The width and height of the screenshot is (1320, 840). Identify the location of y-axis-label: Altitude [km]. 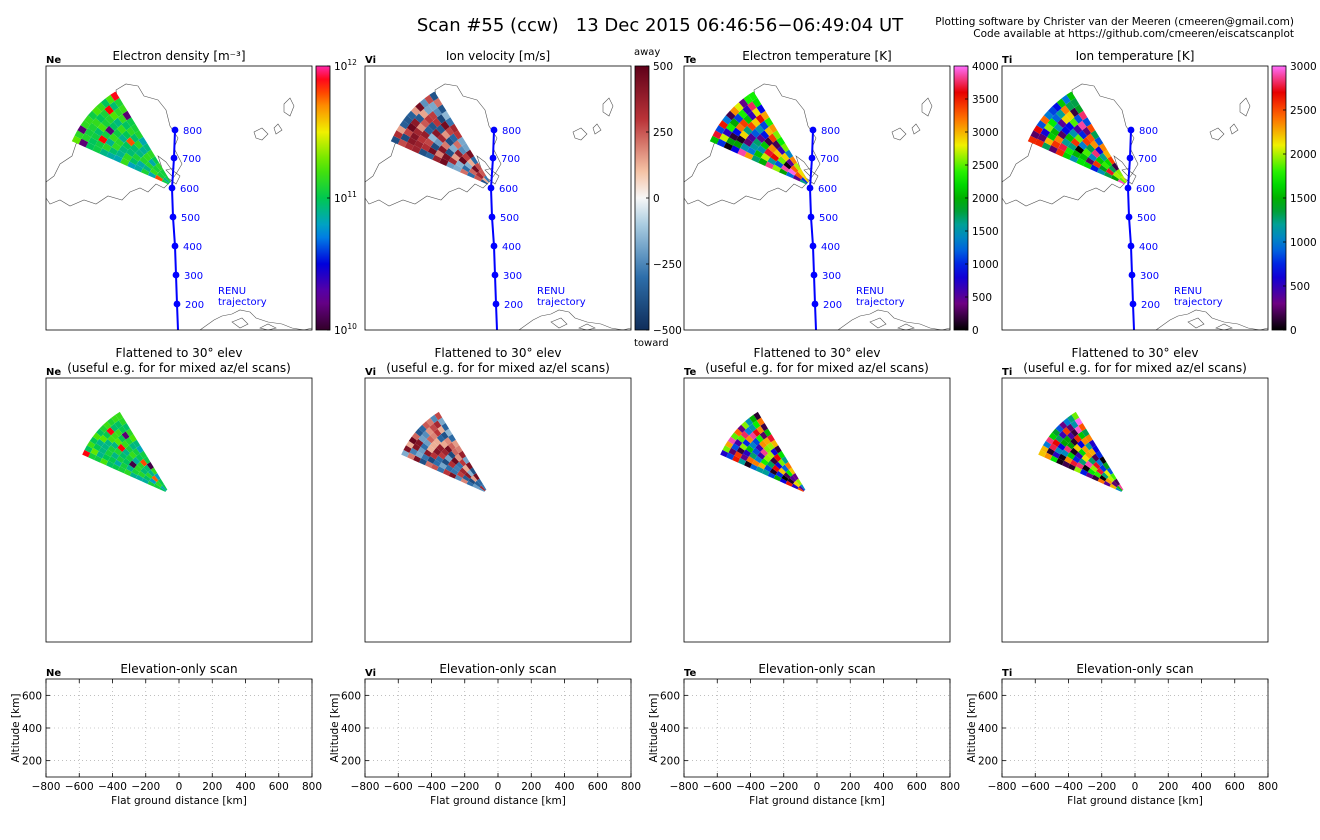
(16, 728).